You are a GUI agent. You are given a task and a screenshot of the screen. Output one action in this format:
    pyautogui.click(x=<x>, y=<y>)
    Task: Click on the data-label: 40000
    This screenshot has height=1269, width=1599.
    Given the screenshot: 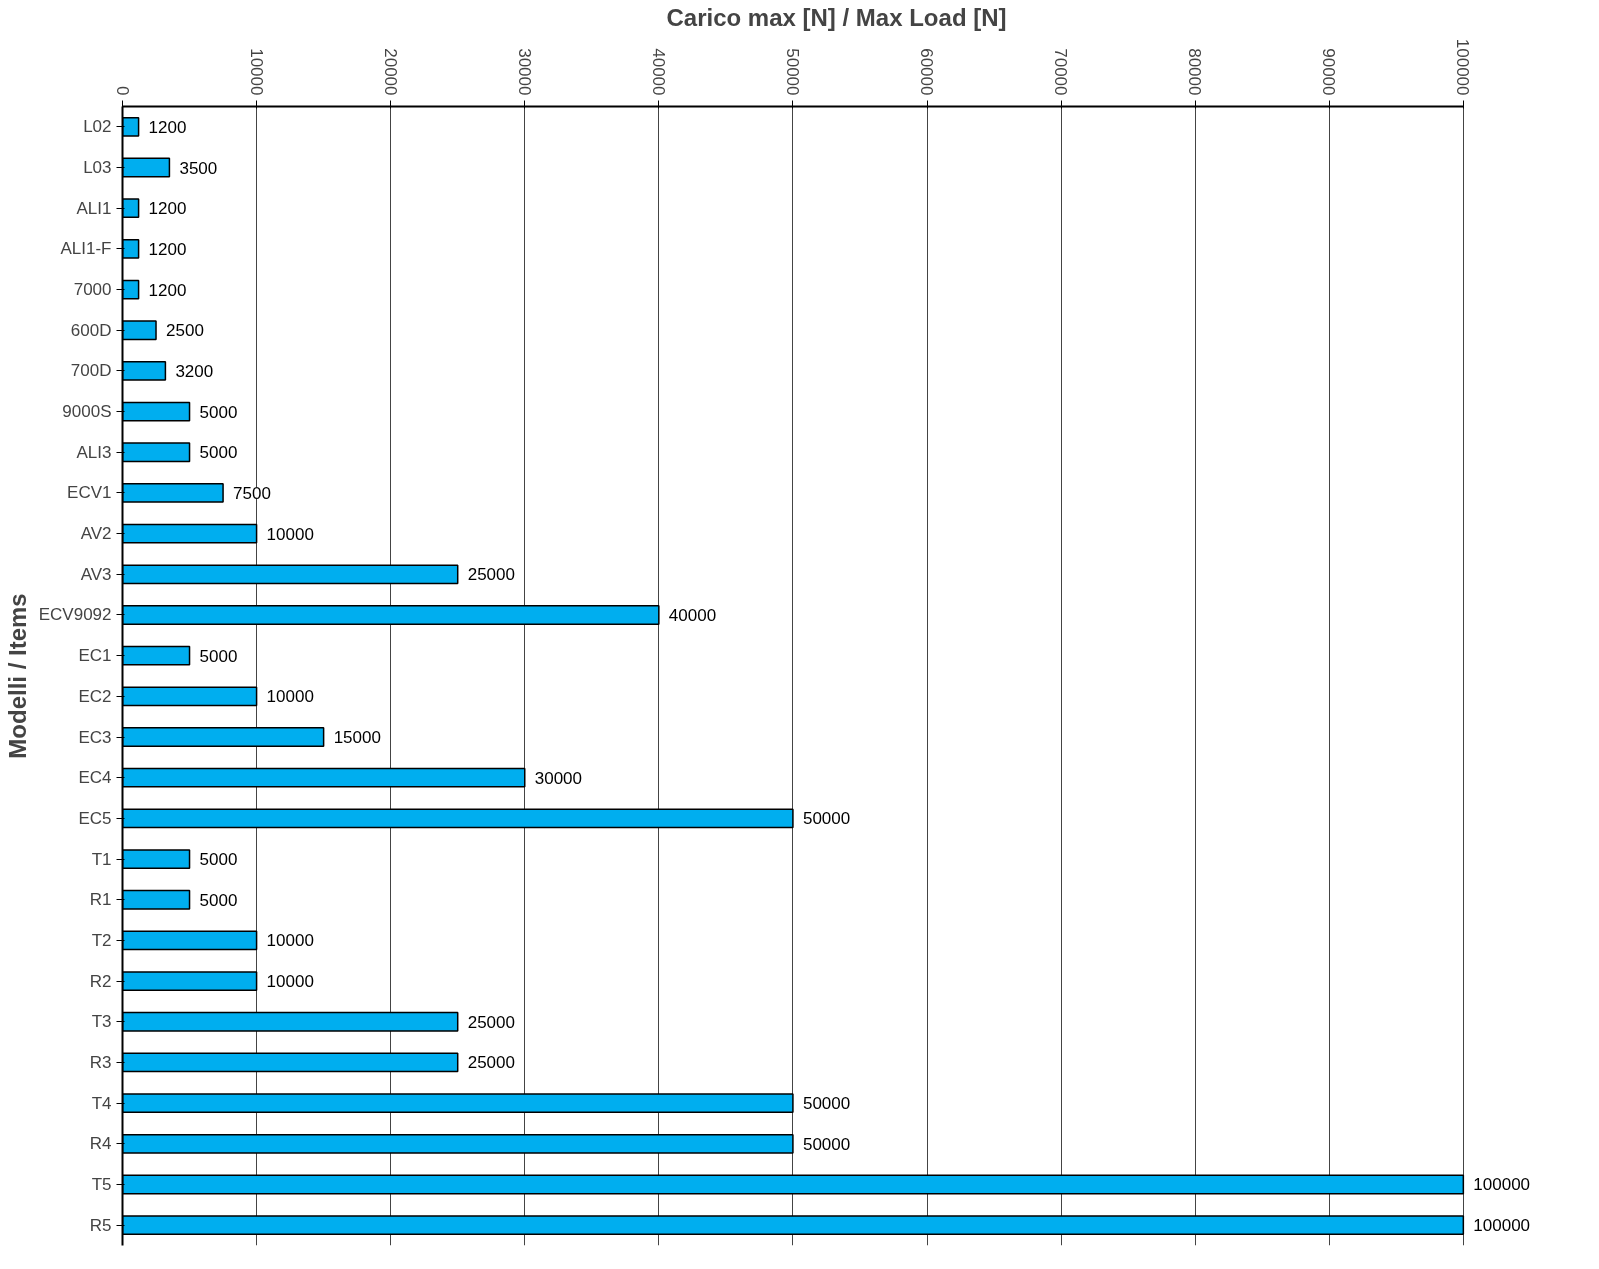 What is the action you would take?
    pyautogui.click(x=692, y=615)
    